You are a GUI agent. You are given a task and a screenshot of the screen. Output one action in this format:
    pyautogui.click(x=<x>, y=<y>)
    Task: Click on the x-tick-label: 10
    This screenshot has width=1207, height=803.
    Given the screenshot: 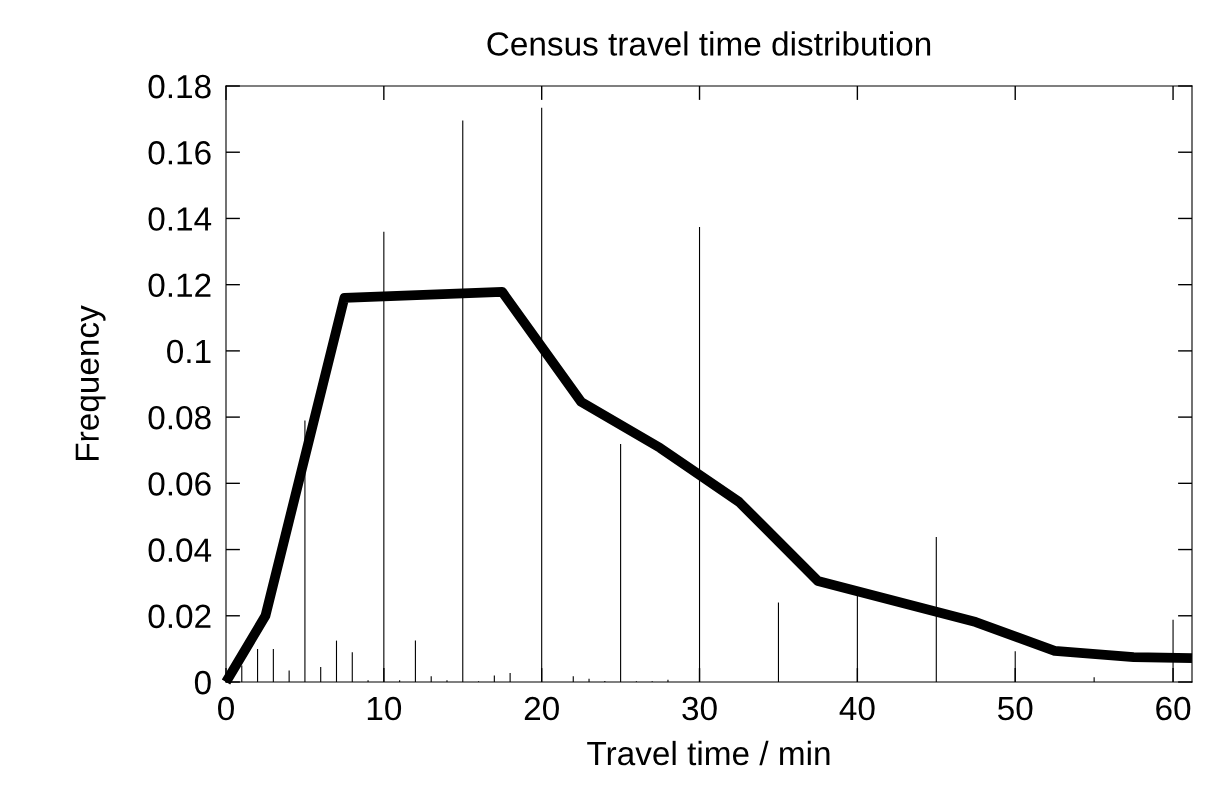 What is the action you would take?
    pyautogui.click(x=384, y=708)
    